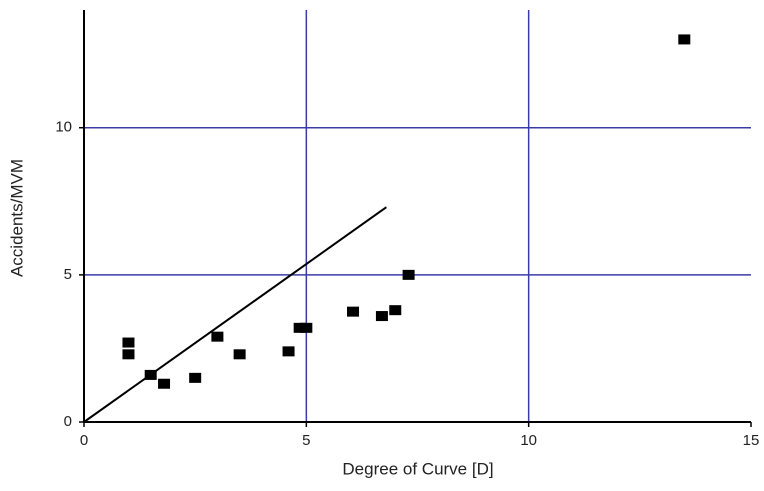 Image resolution: width=764 pixels, height=491 pixels. What do you see at coordinates (306, 440) in the screenshot?
I see `x-tick-label: 5` at bounding box center [306, 440].